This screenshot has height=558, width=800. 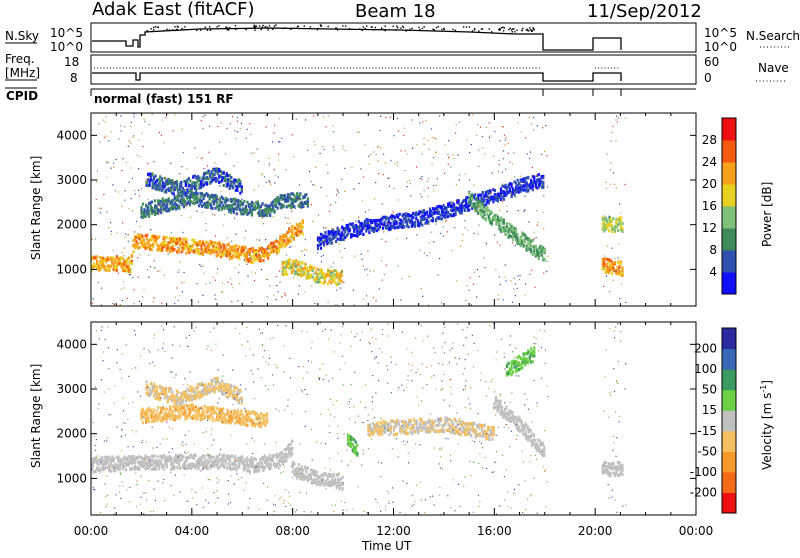 What do you see at coordinates (173, 10) in the screenshot?
I see `station-title: Adak East (fitACF)` at bounding box center [173, 10].